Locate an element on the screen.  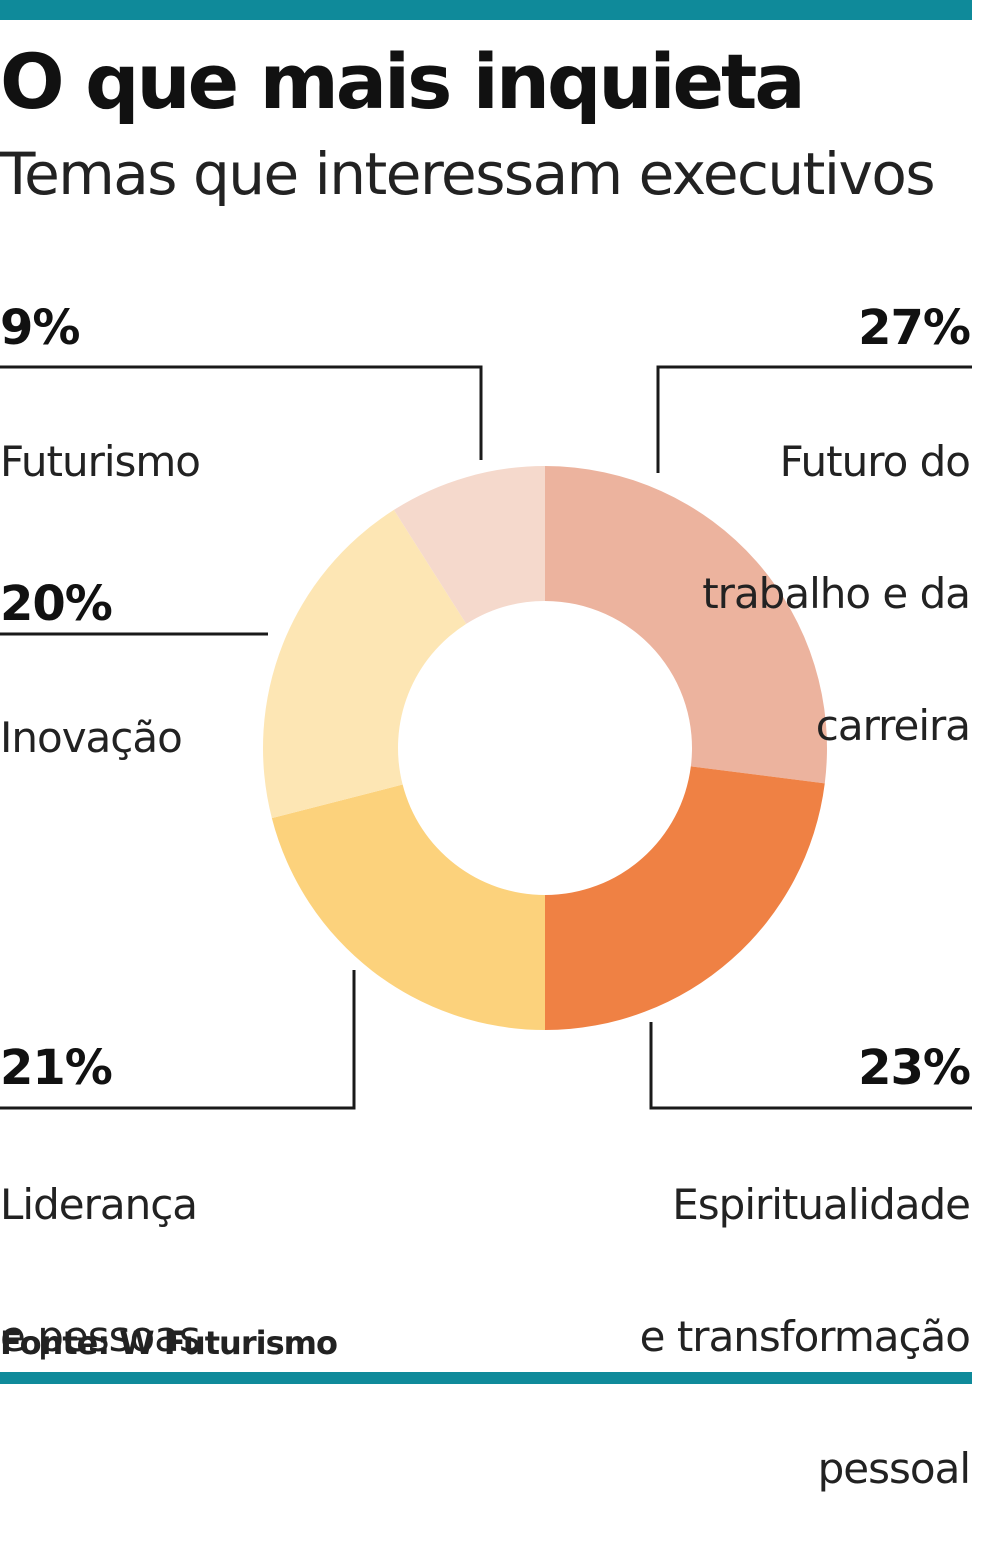
chart-subtitle: Temas que interessam executivos is located at coordinates (468, 174).